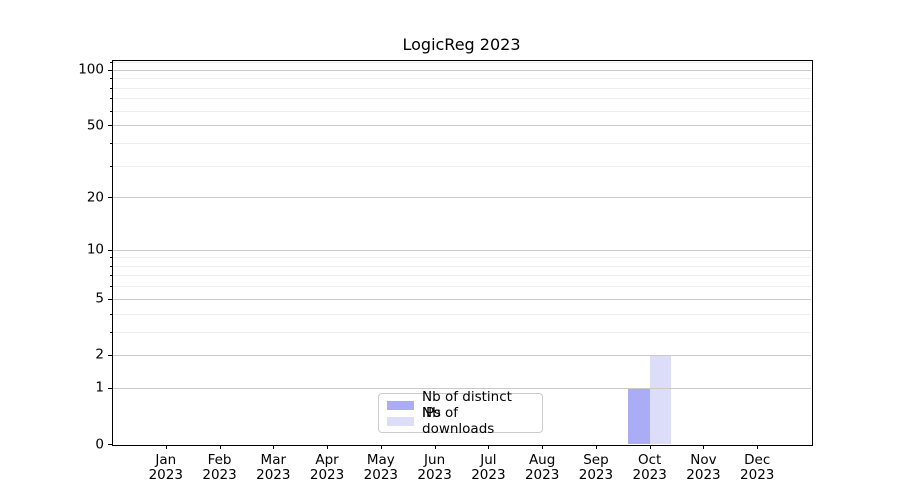 The width and height of the screenshot is (900, 500). I want to click on legend-swatch-downloads, so click(400, 421).